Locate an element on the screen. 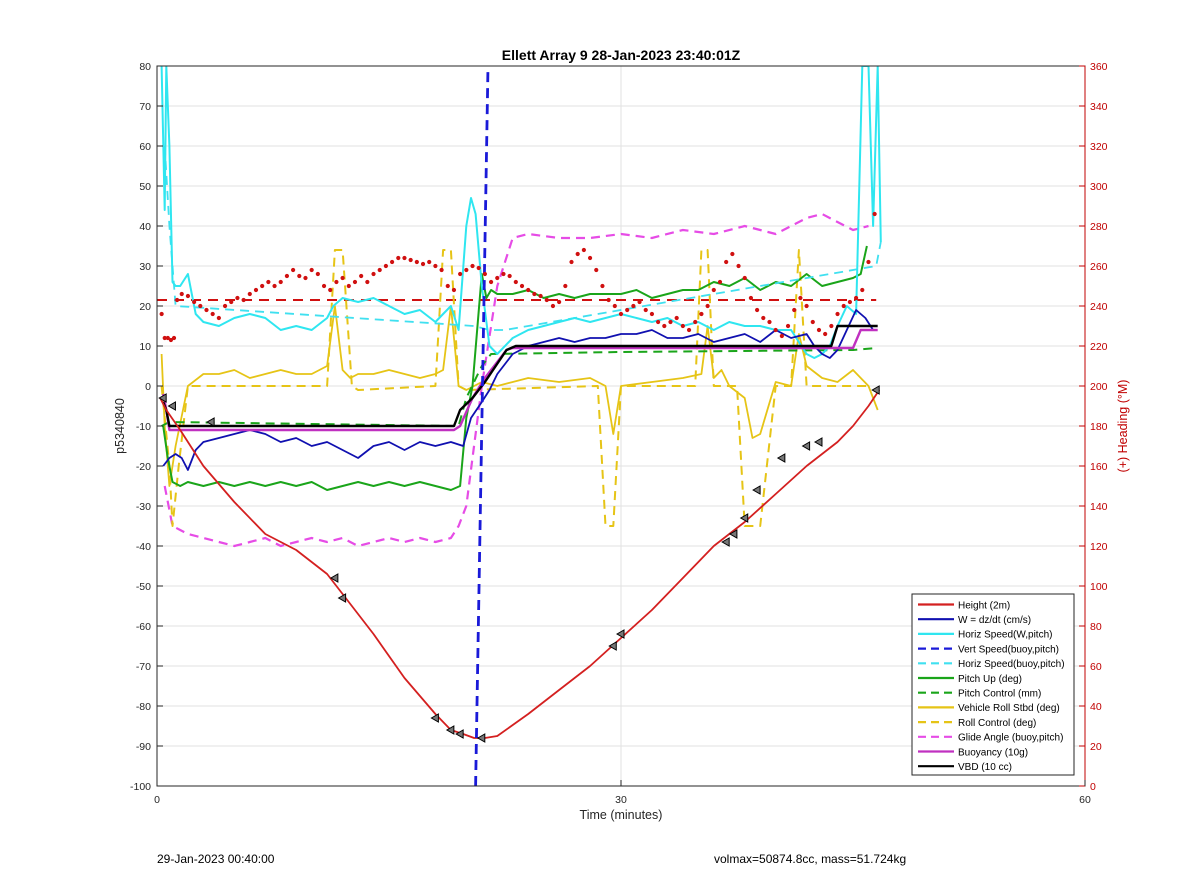  y-tick-label: -20 is located at coordinates (143, 467).